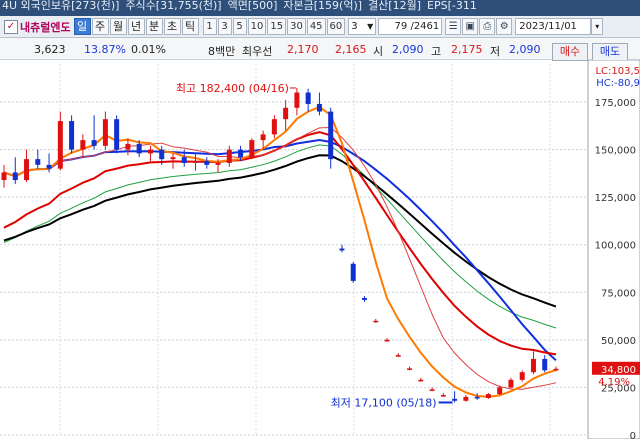  What do you see at coordinates (467, 49) in the screenshot?
I see `high-price: 2,175` at bounding box center [467, 49].